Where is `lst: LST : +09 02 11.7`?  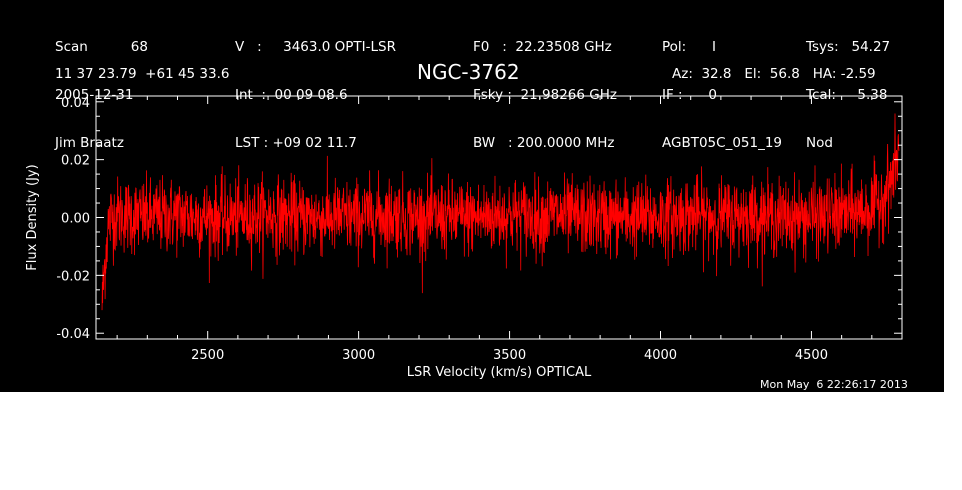
lst: LST : +09 02 11.7 is located at coordinates (296, 143).